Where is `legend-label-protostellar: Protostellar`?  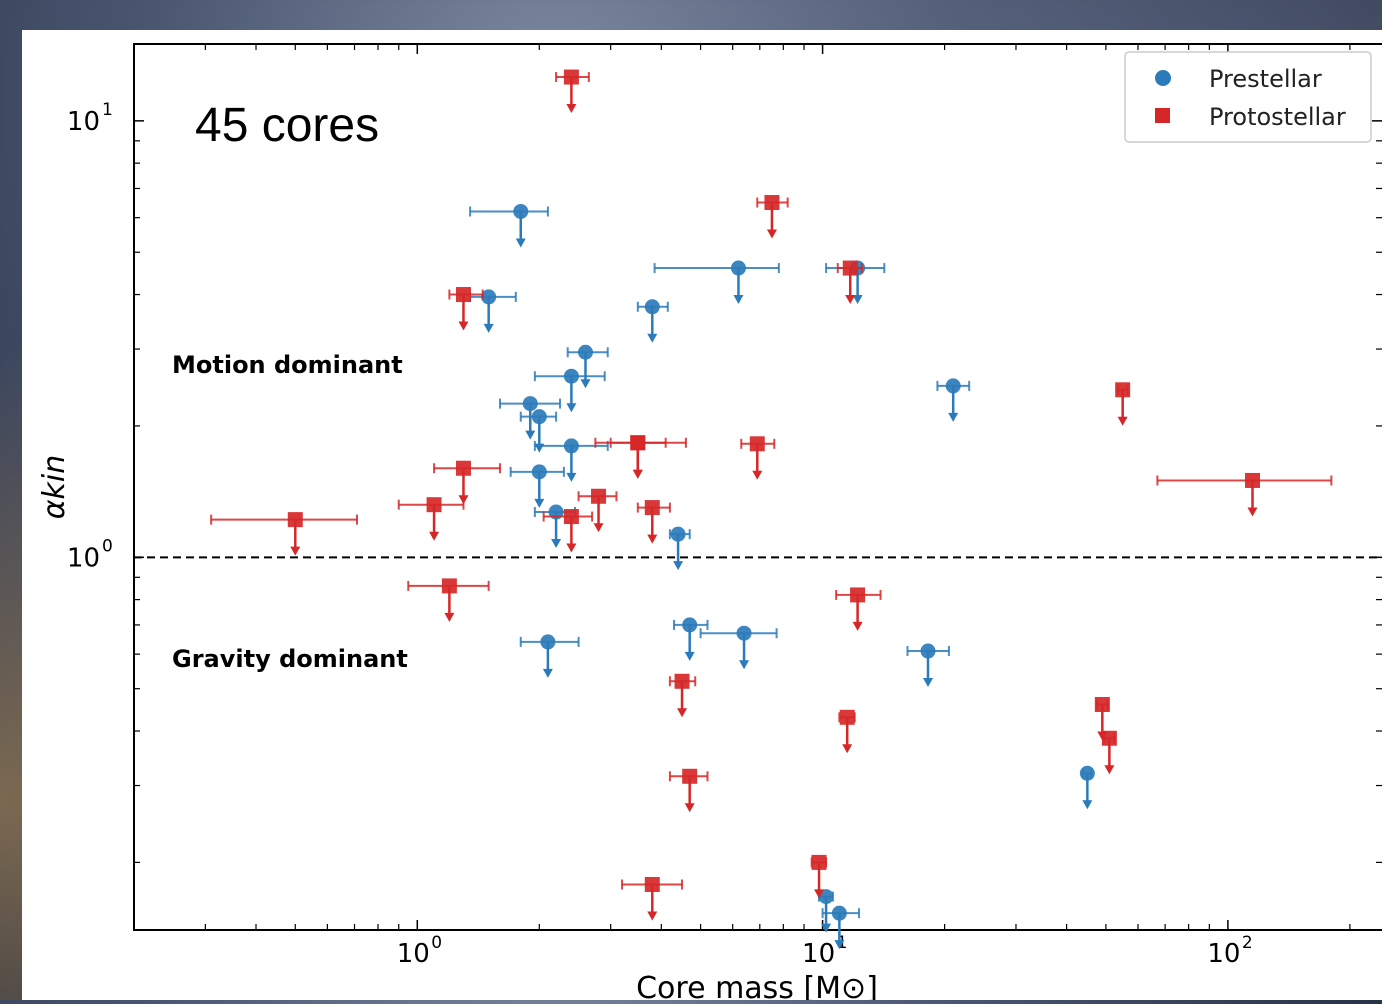 legend-label-protostellar: Protostellar is located at coordinates (1277, 117).